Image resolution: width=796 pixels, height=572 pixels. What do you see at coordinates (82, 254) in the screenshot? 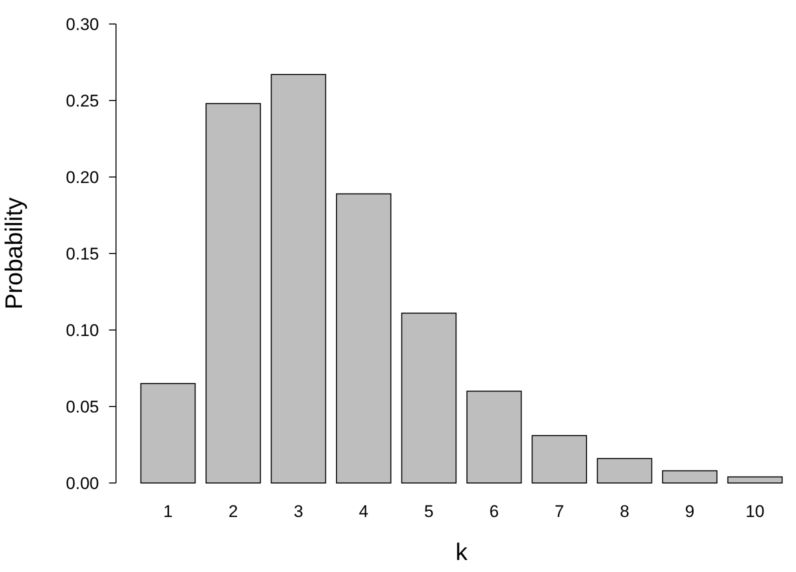
I see `y-tick-label: 0.15` at bounding box center [82, 254].